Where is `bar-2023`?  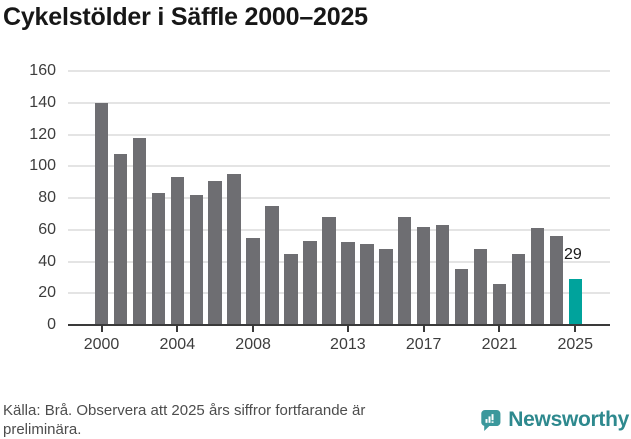 bar-2023 is located at coordinates (537, 276).